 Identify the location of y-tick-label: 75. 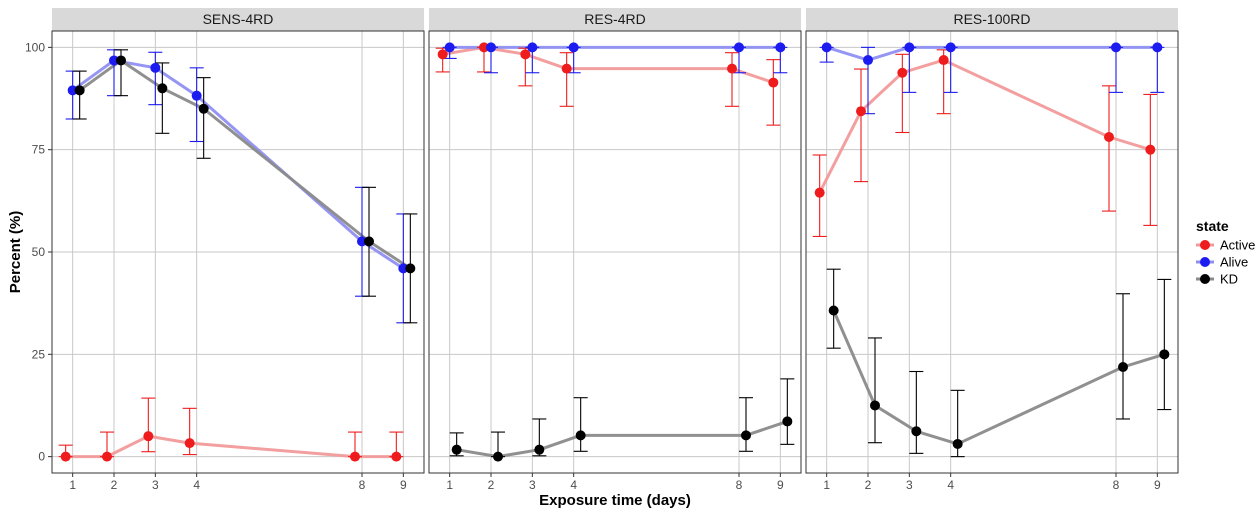
(39, 150).